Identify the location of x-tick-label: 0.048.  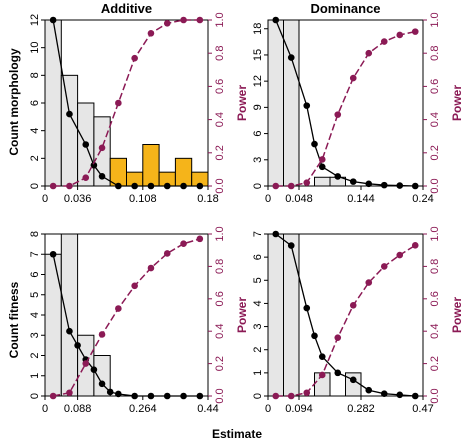
(299, 199).